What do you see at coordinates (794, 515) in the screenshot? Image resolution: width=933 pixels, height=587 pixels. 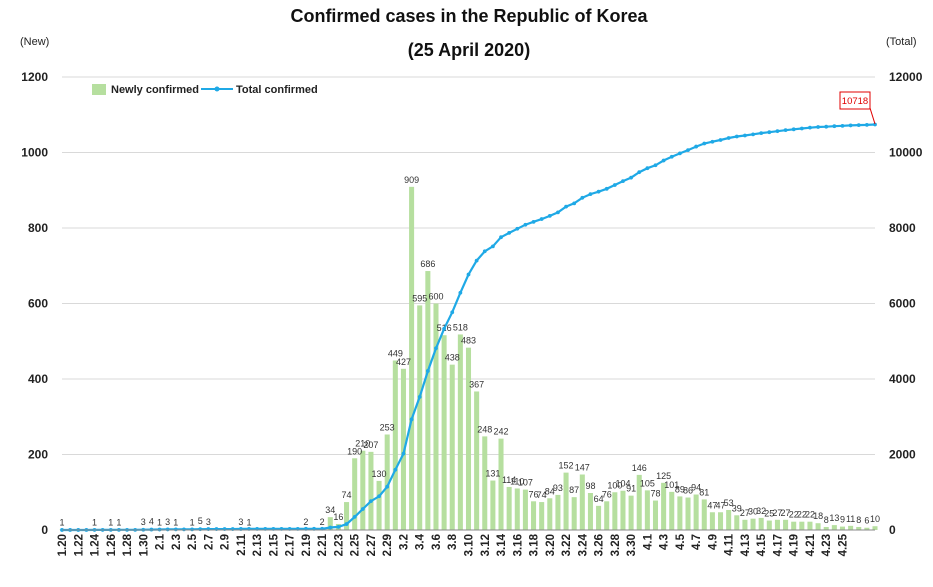 I see `bar-data-label: 22` at bounding box center [794, 515].